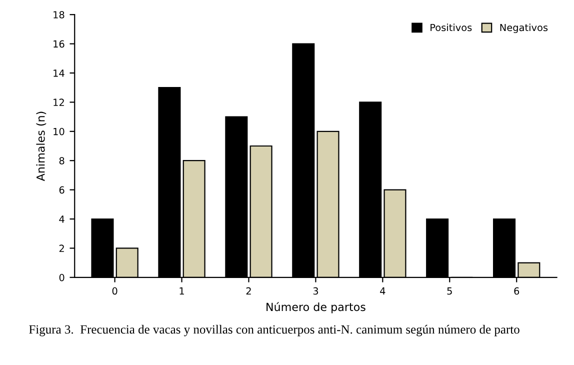 The image size is (574, 365). Describe the element at coordinates (524, 29) in the screenshot. I see `legend-label: Negativos` at that location.